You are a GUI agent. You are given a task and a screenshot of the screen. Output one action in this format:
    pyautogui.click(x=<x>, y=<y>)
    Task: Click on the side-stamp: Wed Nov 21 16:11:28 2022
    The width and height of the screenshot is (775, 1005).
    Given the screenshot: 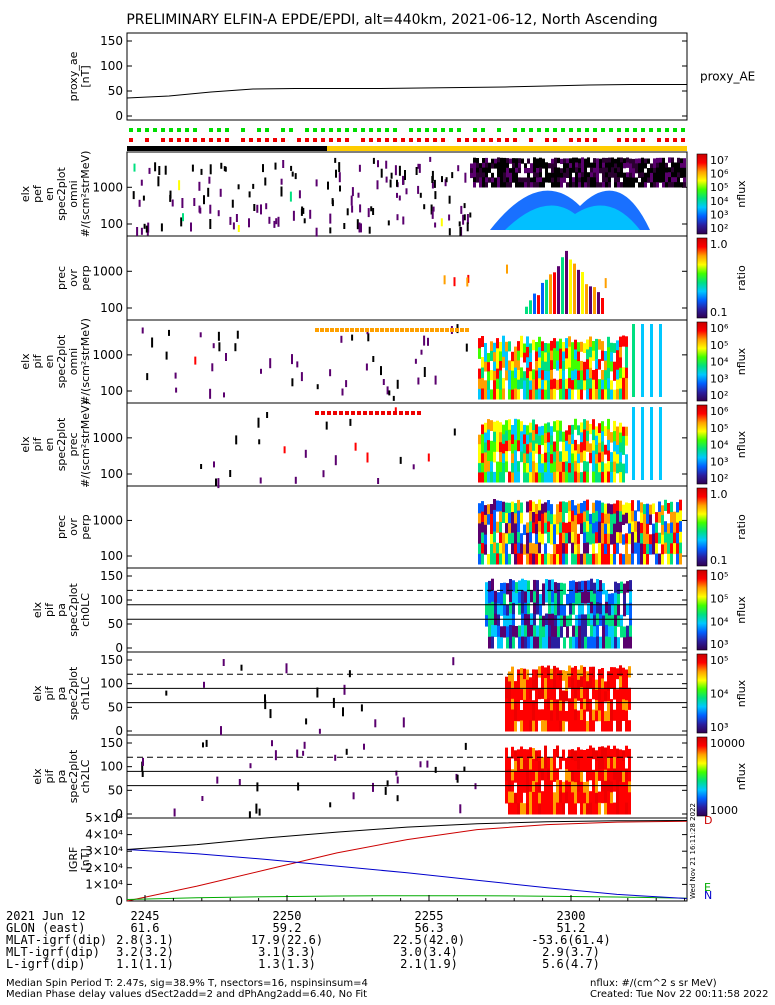 What is the action you would take?
    pyautogui.click(x=693, y=851)
    